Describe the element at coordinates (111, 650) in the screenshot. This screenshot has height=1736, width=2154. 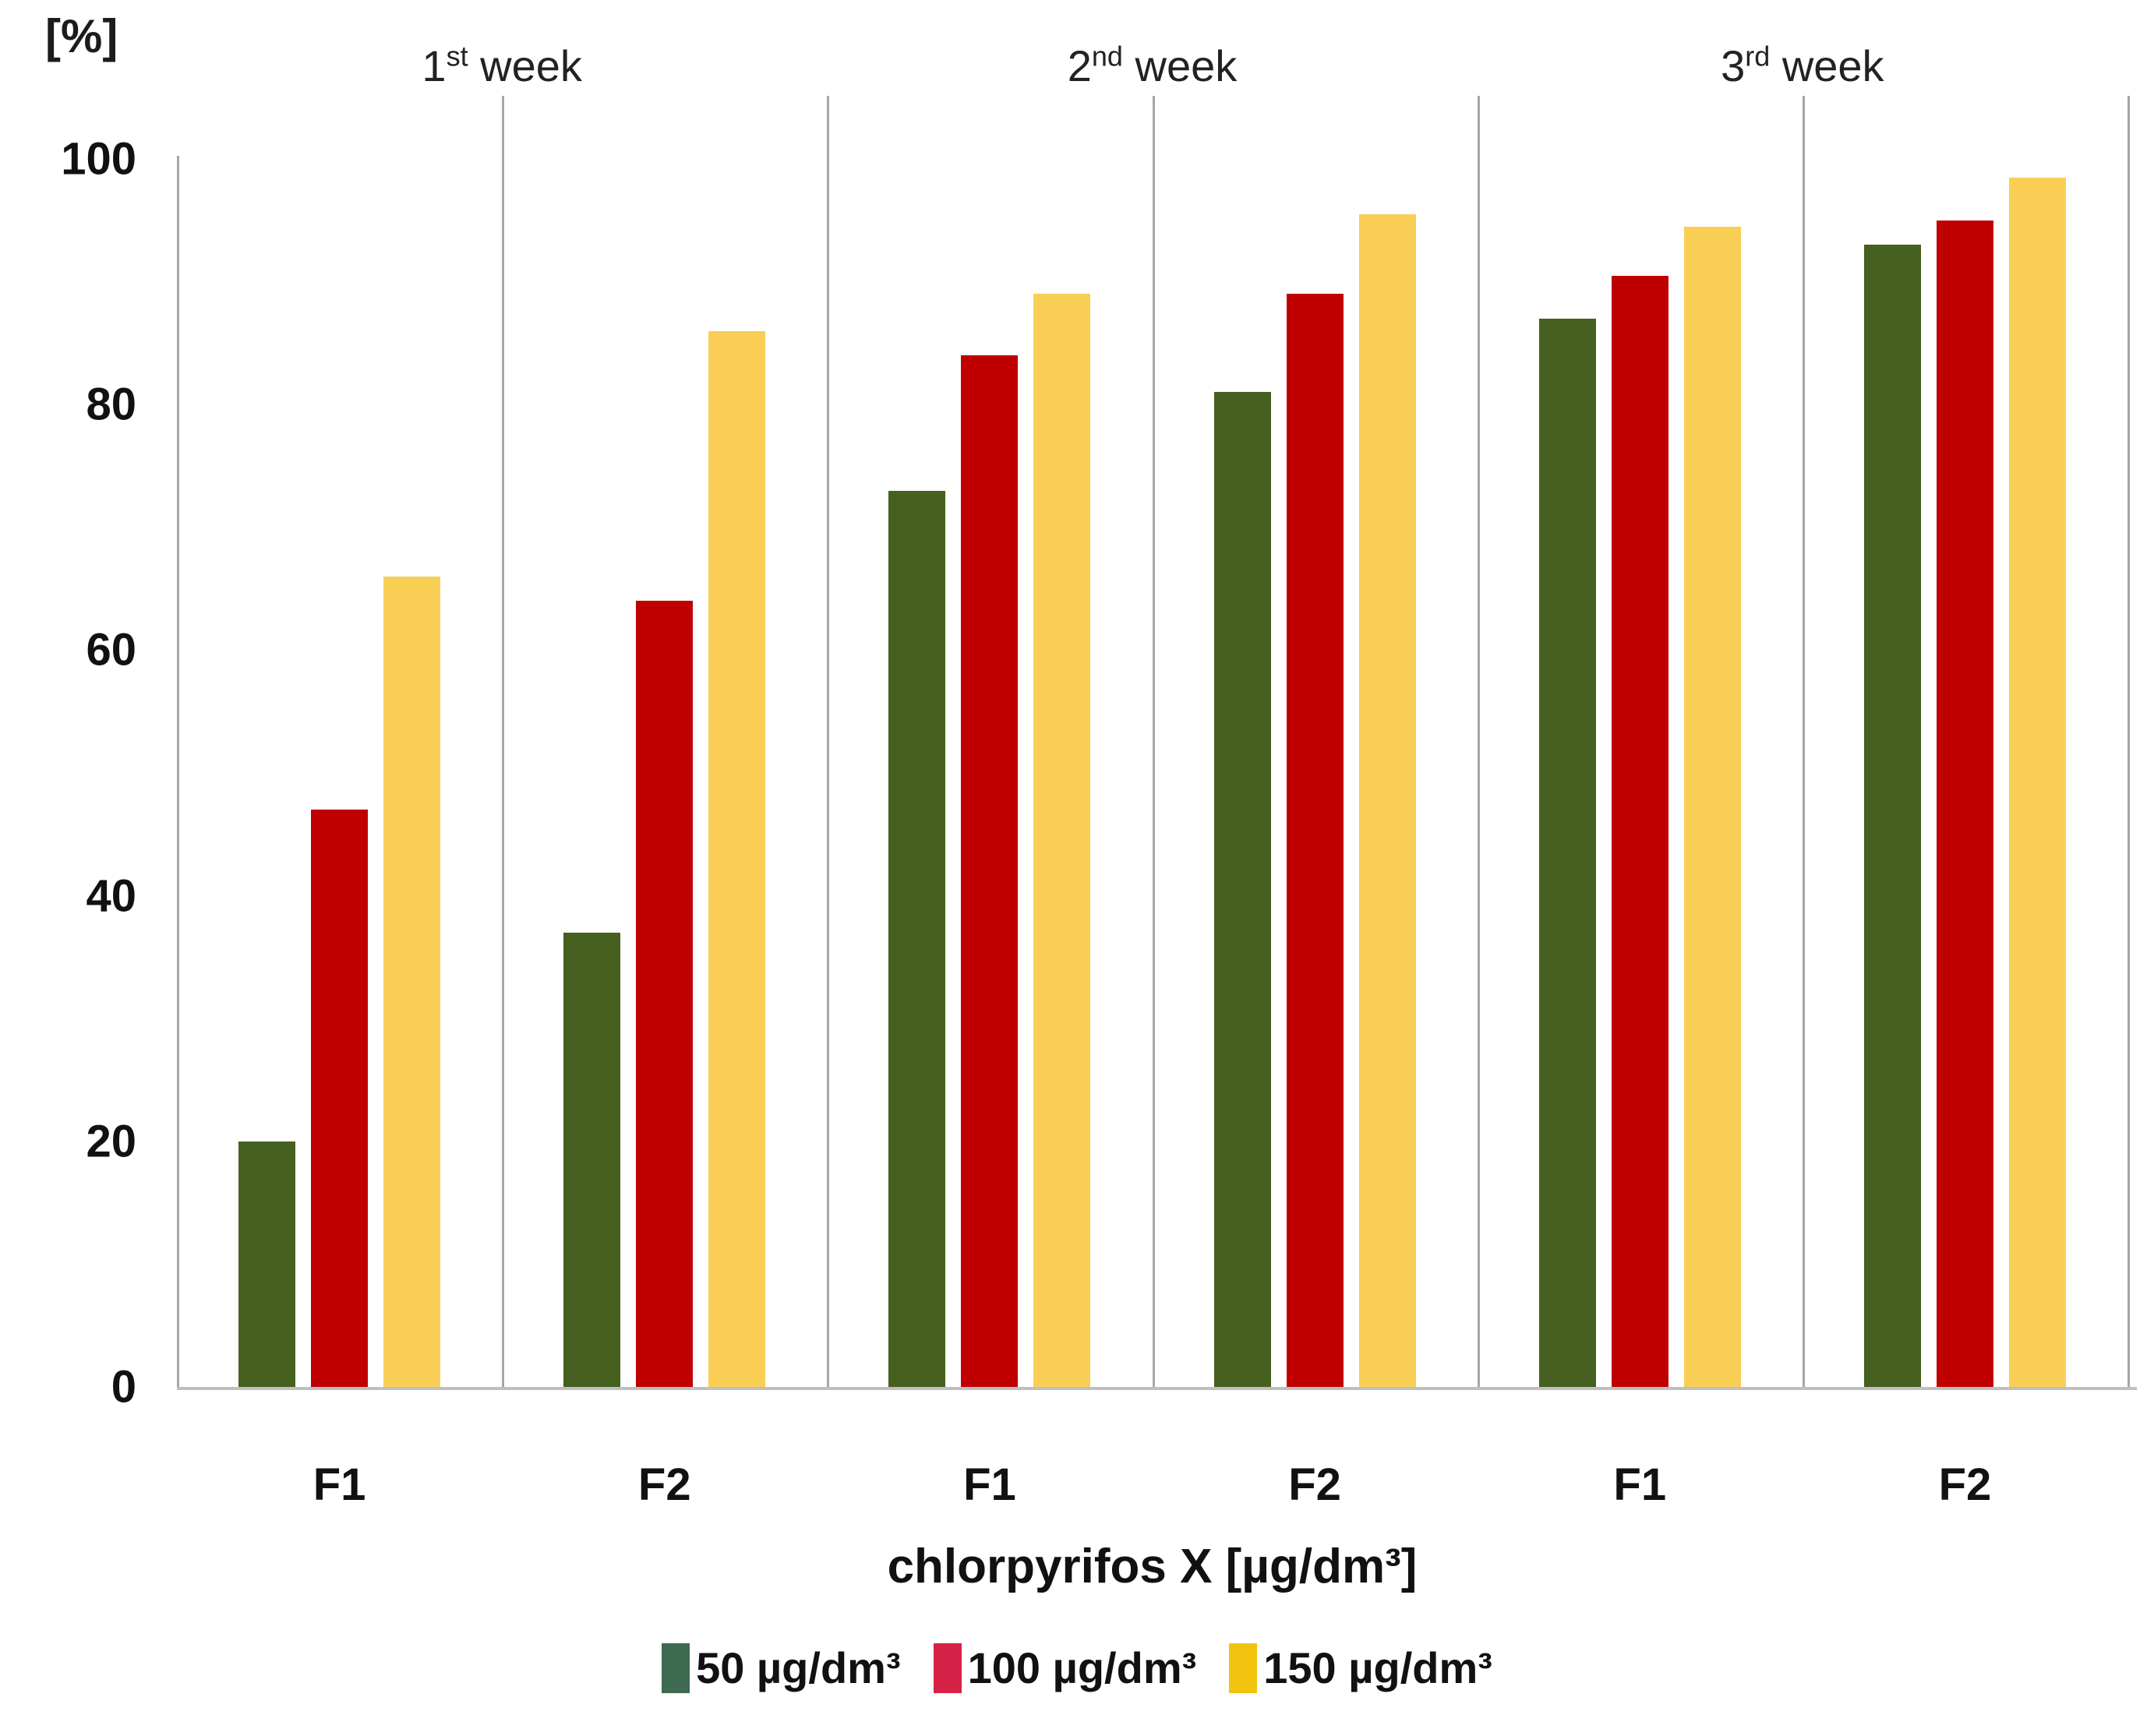
I see `y-tick-label: 60` at that location.